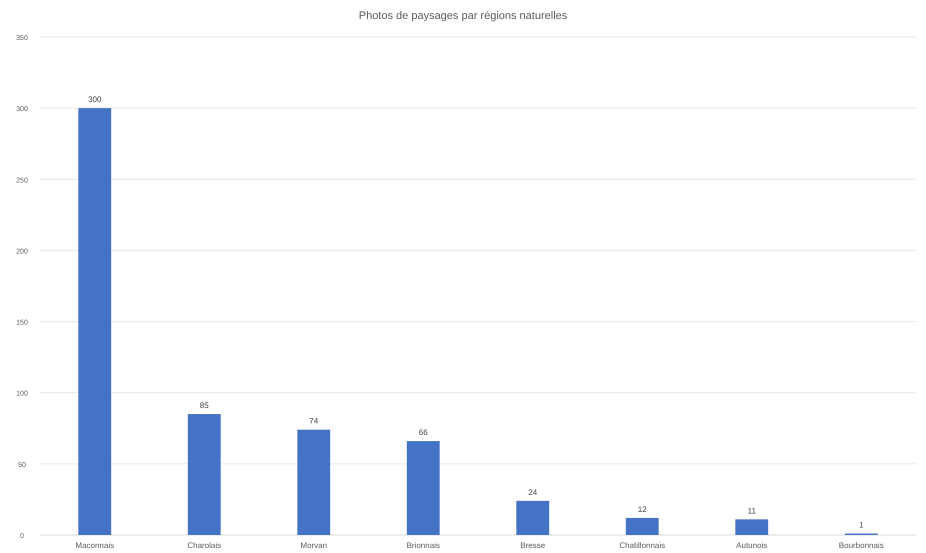 Image resolution: width=926 pixels, height=553 pixels. I want to click on x-tick-label: Autunois, so click(752, 545).